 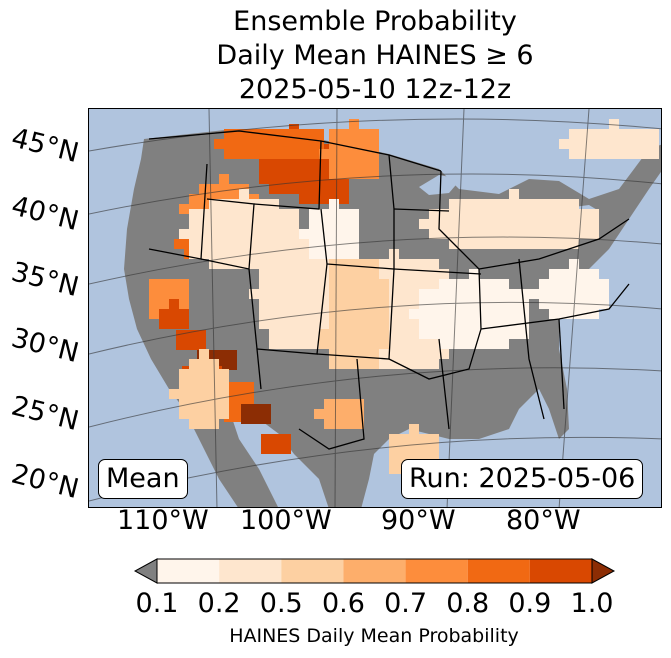 I want to click on colorbar-tick-label: 1.0, so click(x=592, y=603).